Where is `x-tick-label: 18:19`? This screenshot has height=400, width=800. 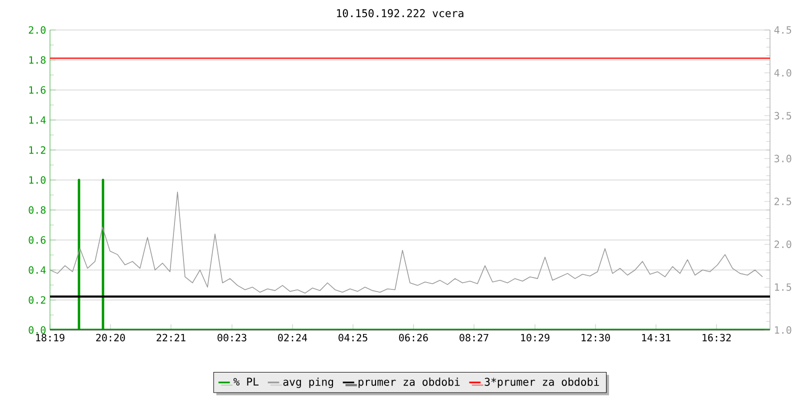
x-tick-label: 18:19 is located at coordinates (50, 338).